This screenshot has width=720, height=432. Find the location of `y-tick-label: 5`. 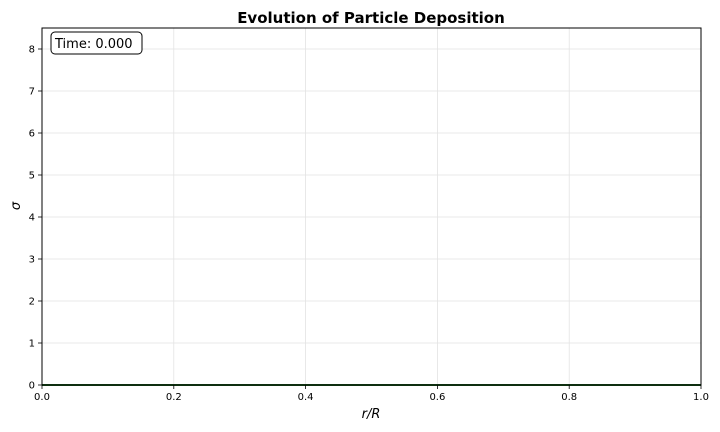

y-tick-label: 5 is located at coordinates (32, 176).